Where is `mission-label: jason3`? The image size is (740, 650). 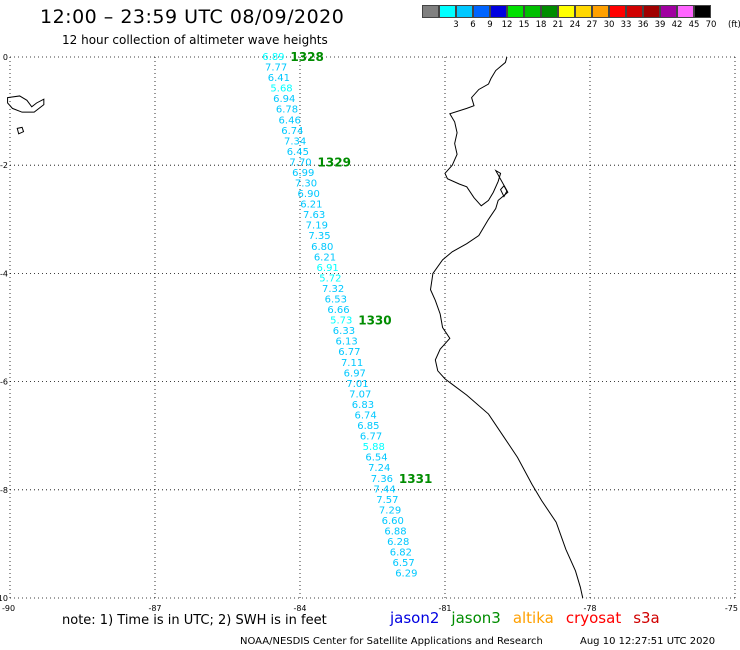
mission-label: jason3 is located at coordinates (476, 618).